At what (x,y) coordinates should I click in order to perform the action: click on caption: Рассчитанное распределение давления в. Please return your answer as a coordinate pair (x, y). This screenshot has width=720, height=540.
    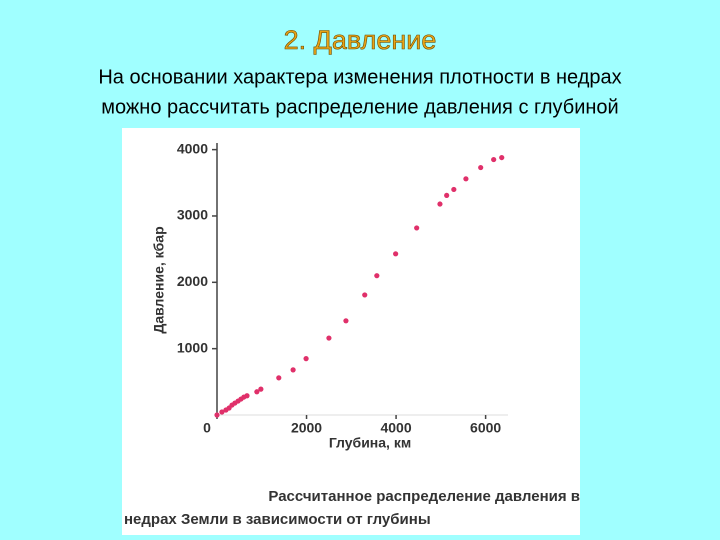
    Looking at the image, I should click on (424, 496).